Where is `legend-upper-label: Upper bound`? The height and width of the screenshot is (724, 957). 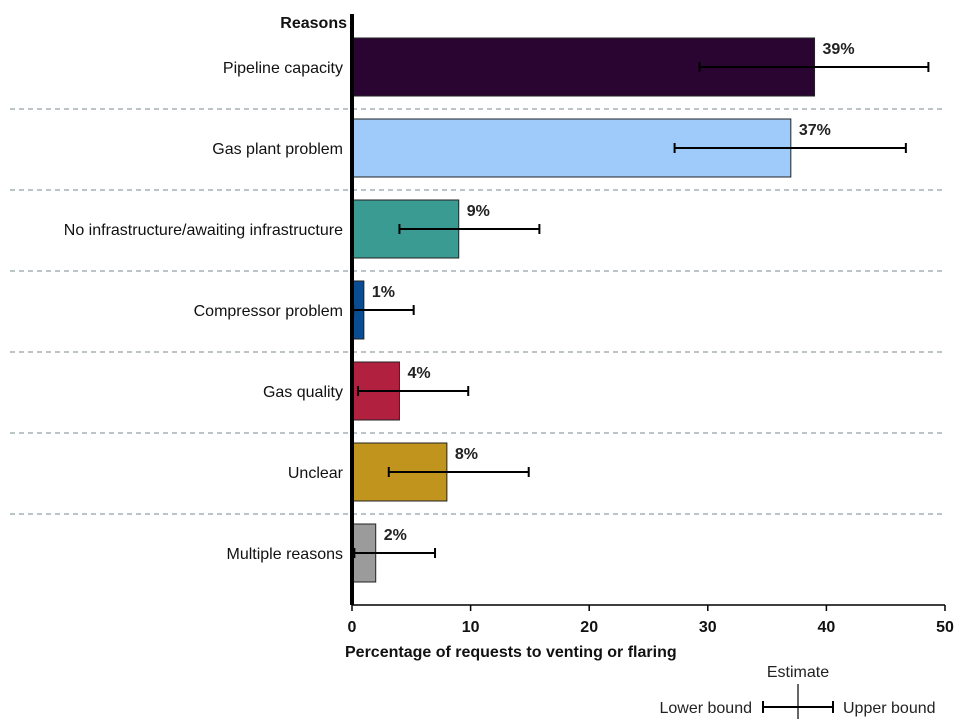
legend-upper-label: Upper bound is located at coordinates (889, 708).